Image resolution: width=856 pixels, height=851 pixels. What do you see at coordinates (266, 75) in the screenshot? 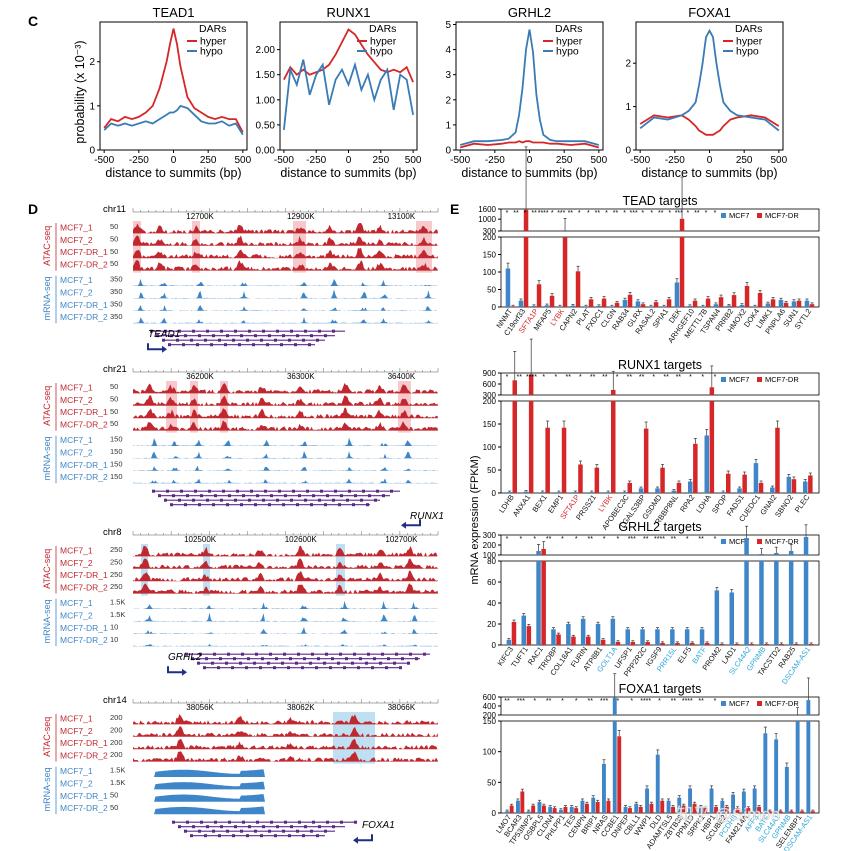
I see `y-tick-label: 1.50` at bounding box center [266, 75].